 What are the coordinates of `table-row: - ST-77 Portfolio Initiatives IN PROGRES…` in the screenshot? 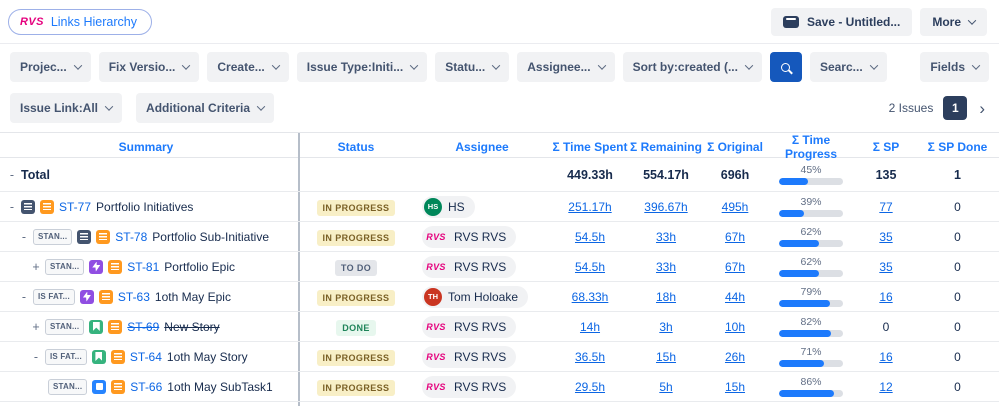 It's located at (499, 207).